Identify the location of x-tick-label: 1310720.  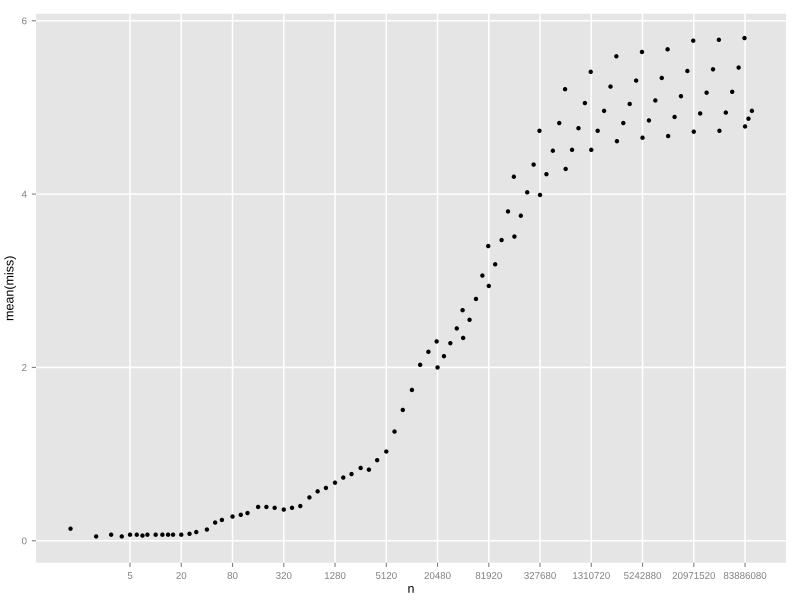
(591, 575).